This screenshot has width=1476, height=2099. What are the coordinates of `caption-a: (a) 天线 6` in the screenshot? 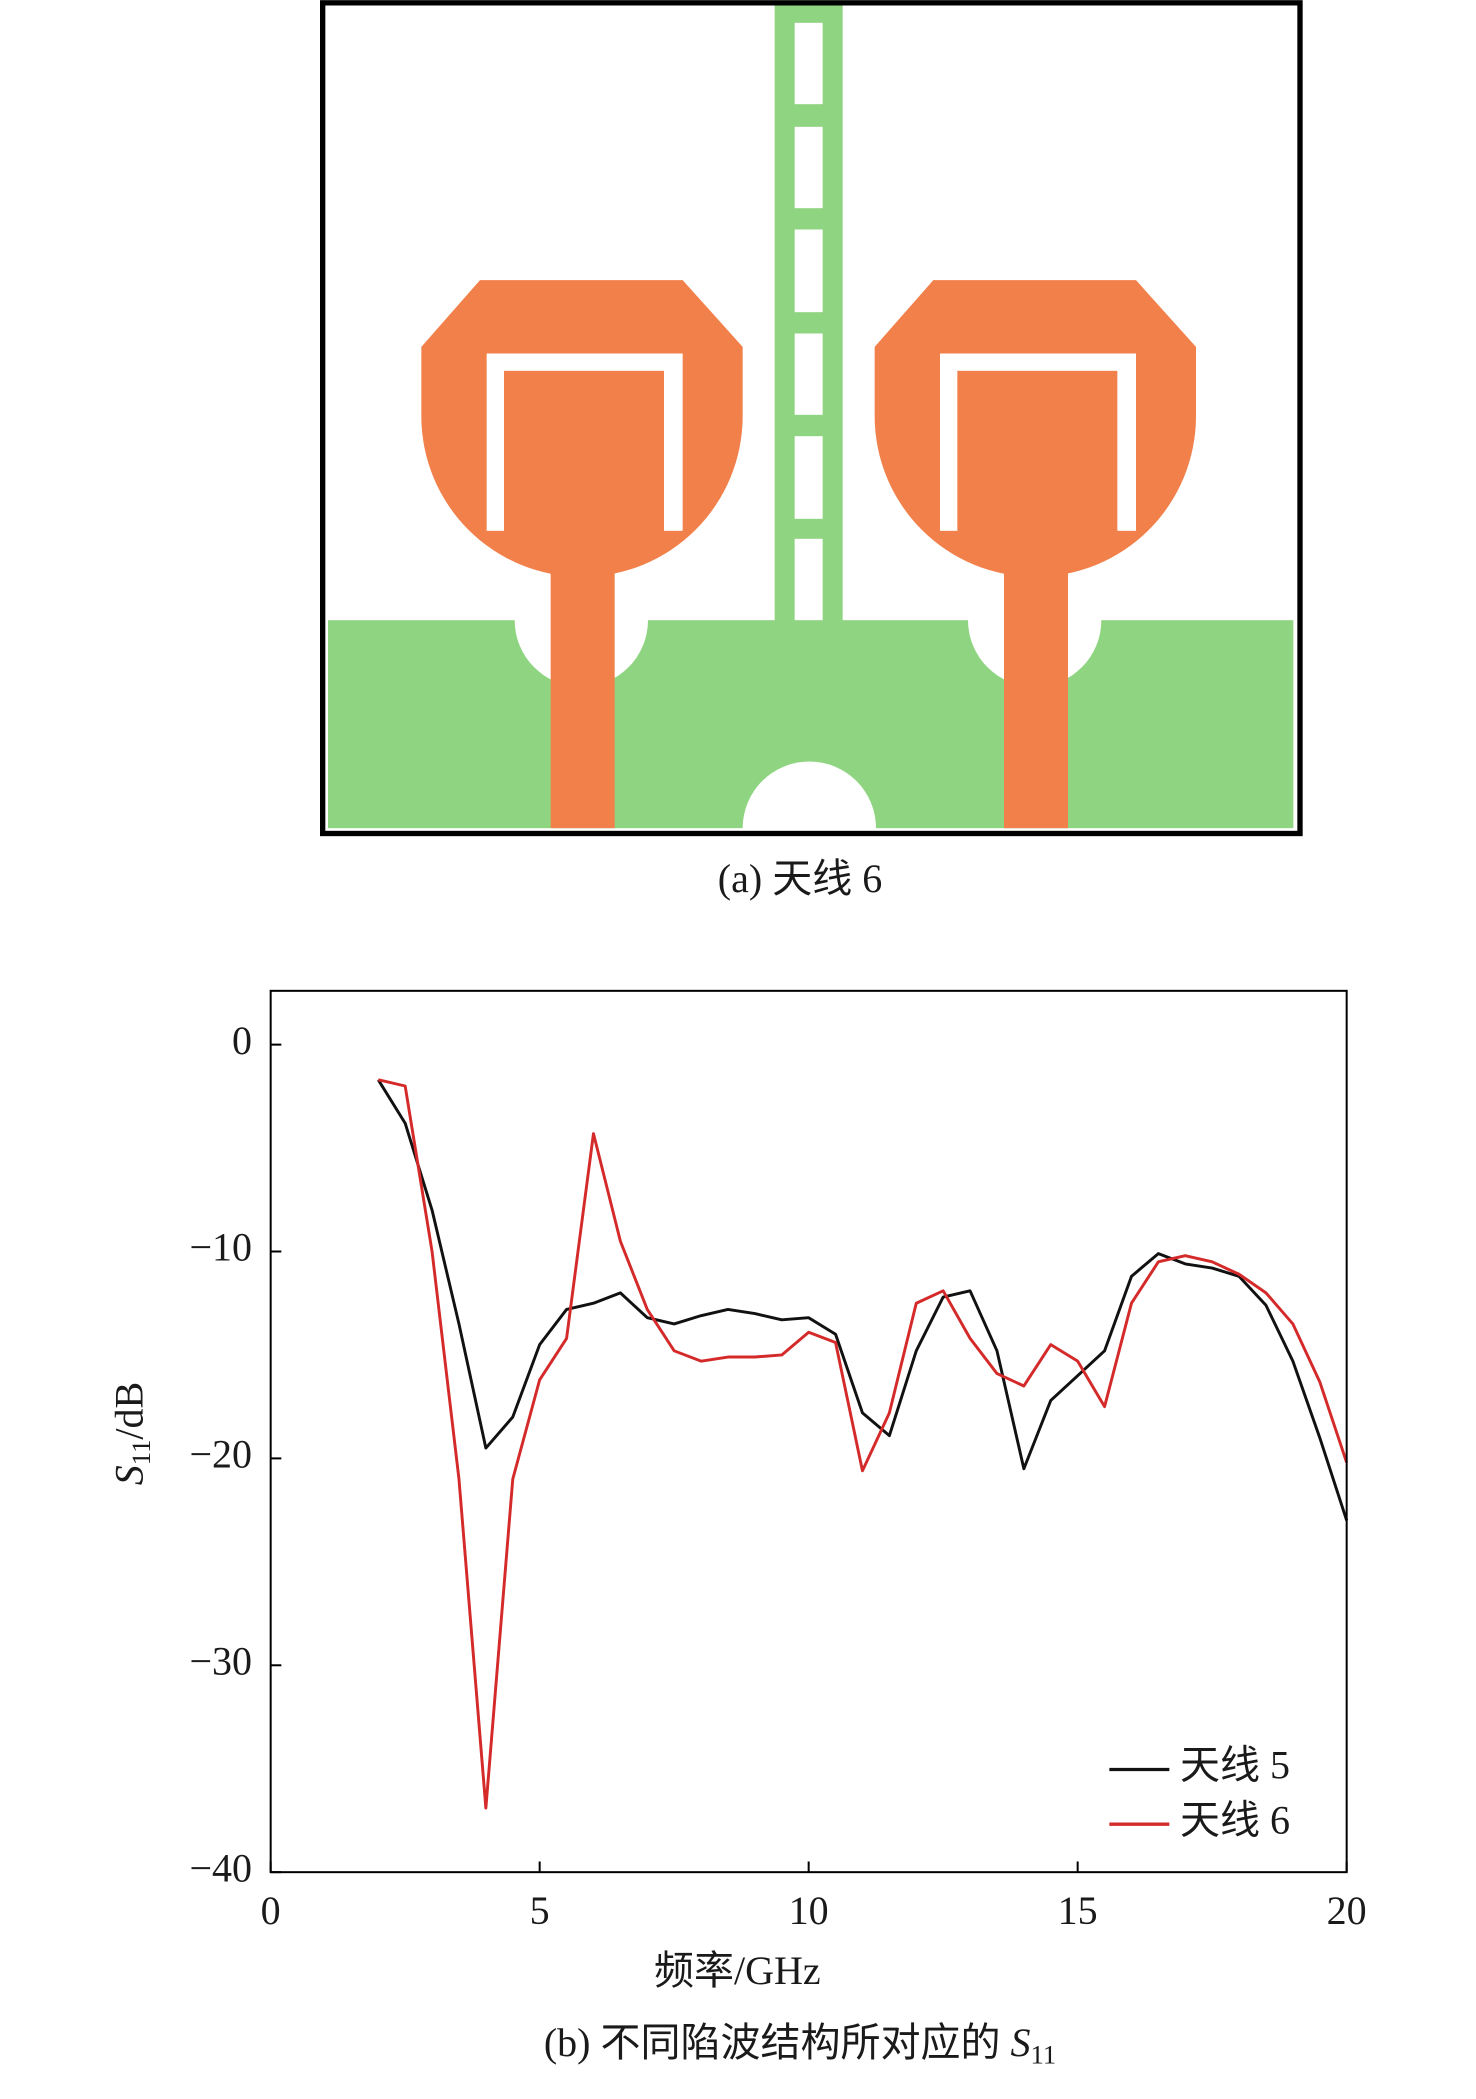 It's located at (800, 878).